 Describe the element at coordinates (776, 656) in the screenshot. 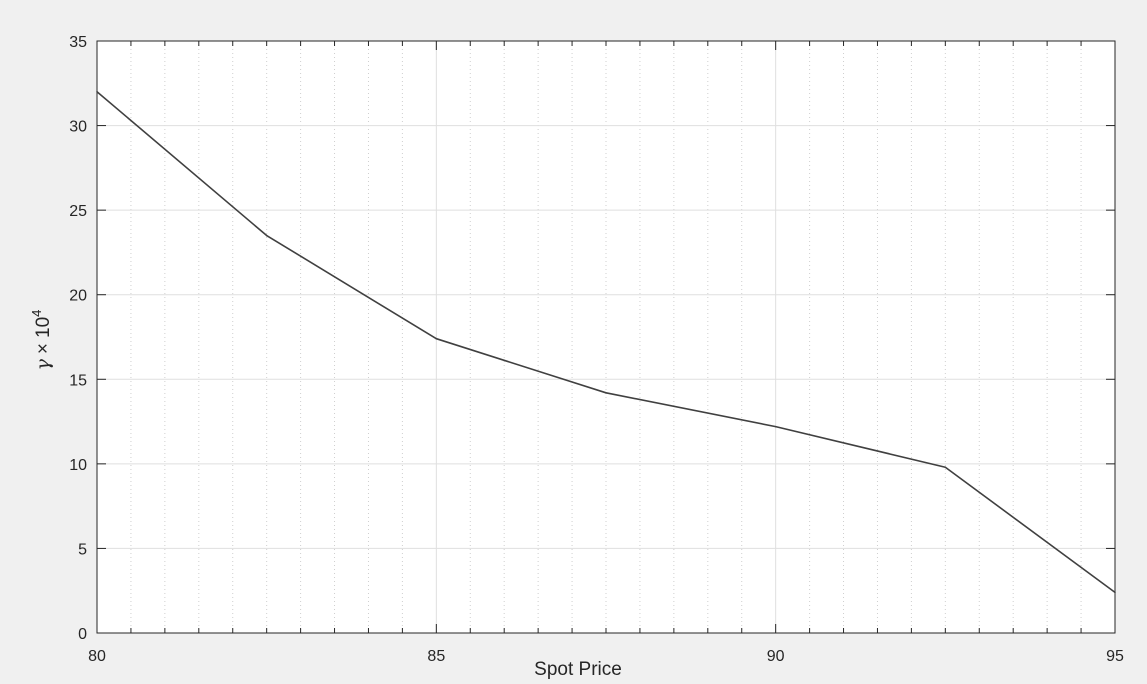

I see `x-tick-label: 90` at that location.